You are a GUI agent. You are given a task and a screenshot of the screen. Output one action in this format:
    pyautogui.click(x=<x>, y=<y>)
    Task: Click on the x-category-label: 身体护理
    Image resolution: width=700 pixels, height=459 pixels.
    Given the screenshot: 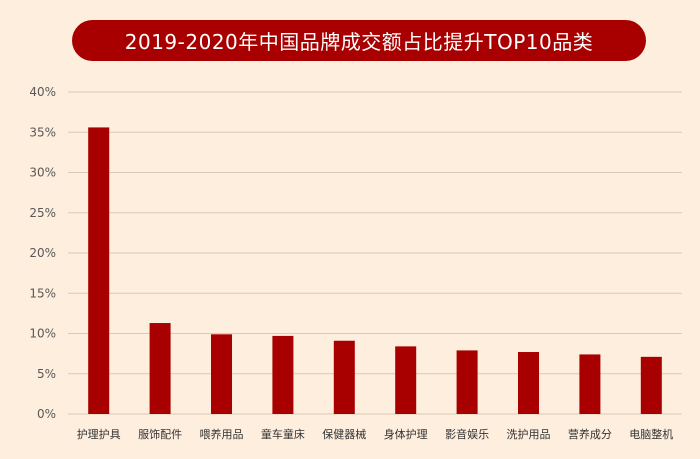 What is the action you would take?
    pyautogui.click(x=406, y=434)
    